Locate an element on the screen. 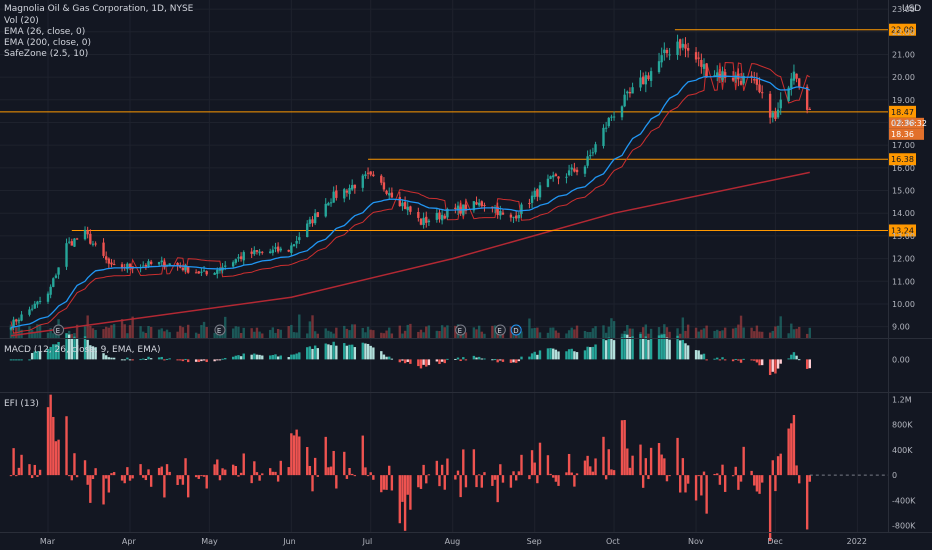 The height and width of the screenshot is (550, 932). level-sublabel: 18.36 is located at coordinates (902, 134).